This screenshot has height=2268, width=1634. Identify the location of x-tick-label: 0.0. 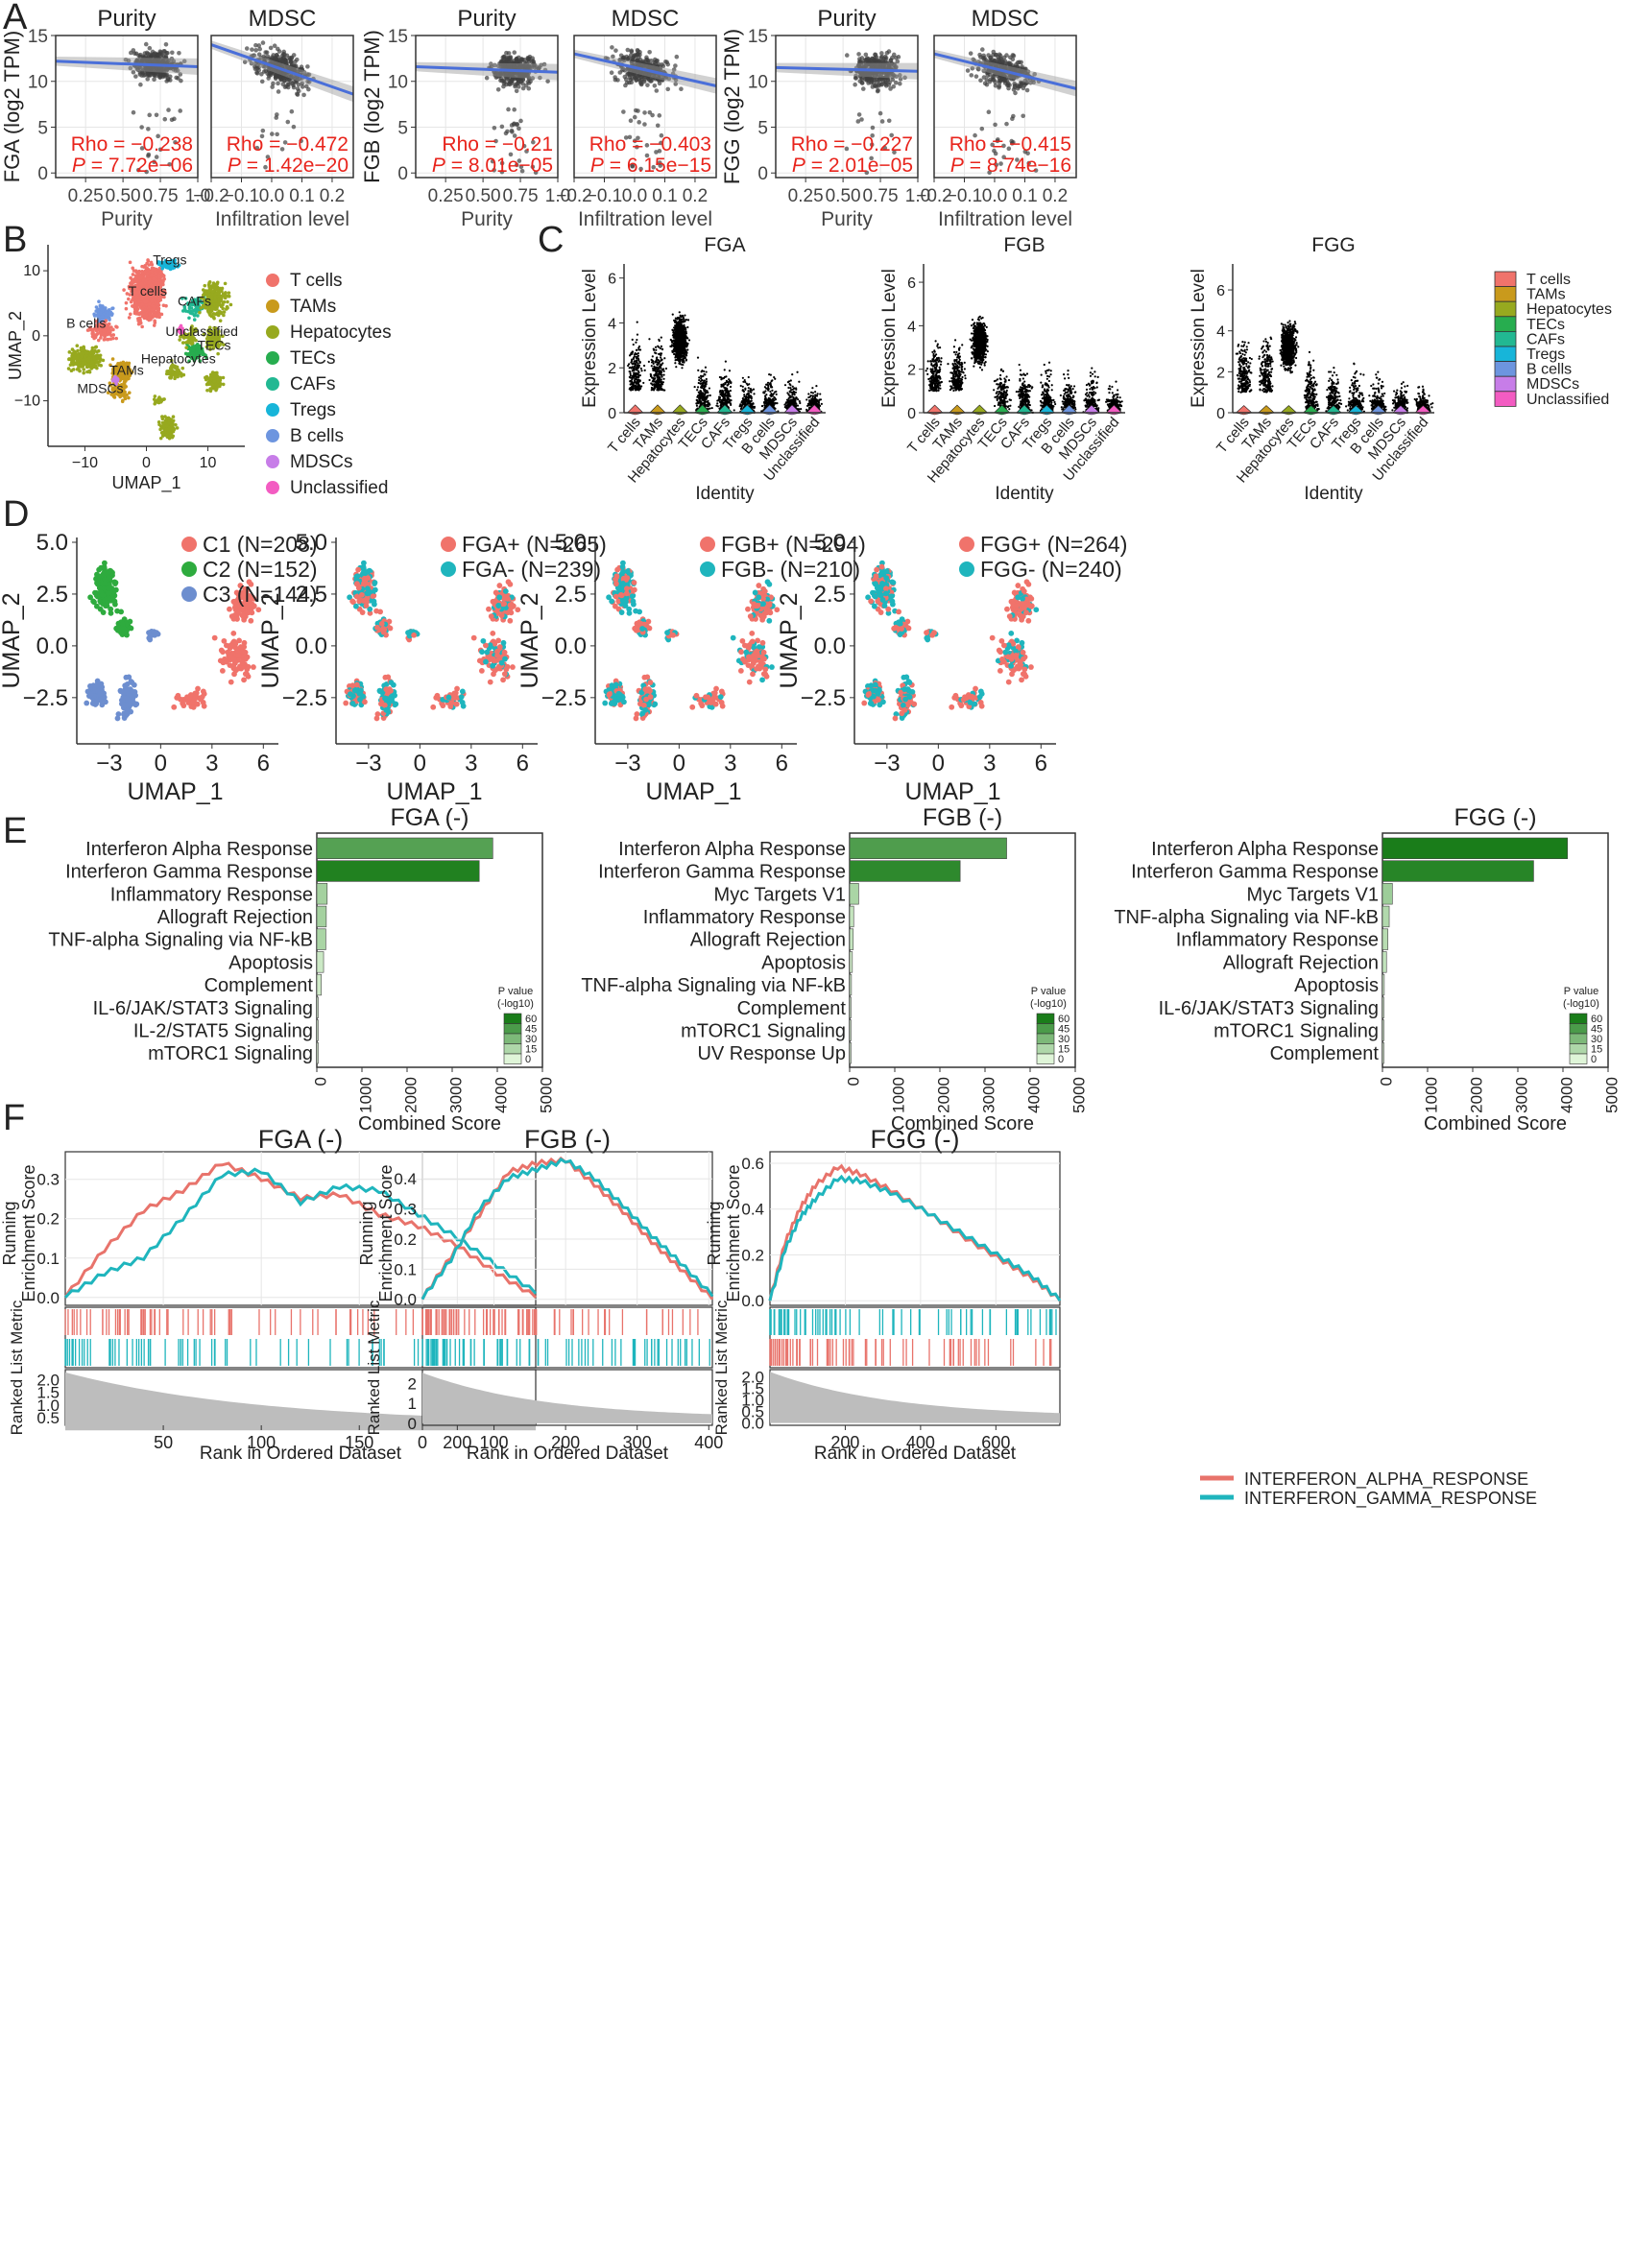
(271, 196).